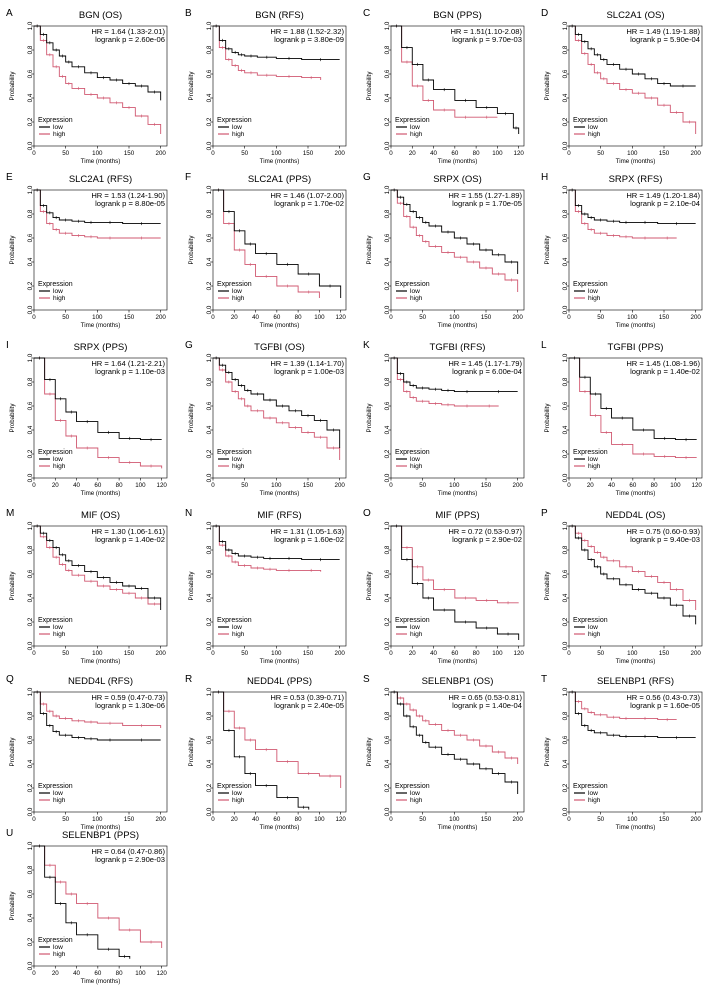 Image resolution: width=715 pixels, height=997 pixels. Describe the element at coordinates (457, 515) in the screenshot. I see `chart-title: MIF (PPS)` at that location.